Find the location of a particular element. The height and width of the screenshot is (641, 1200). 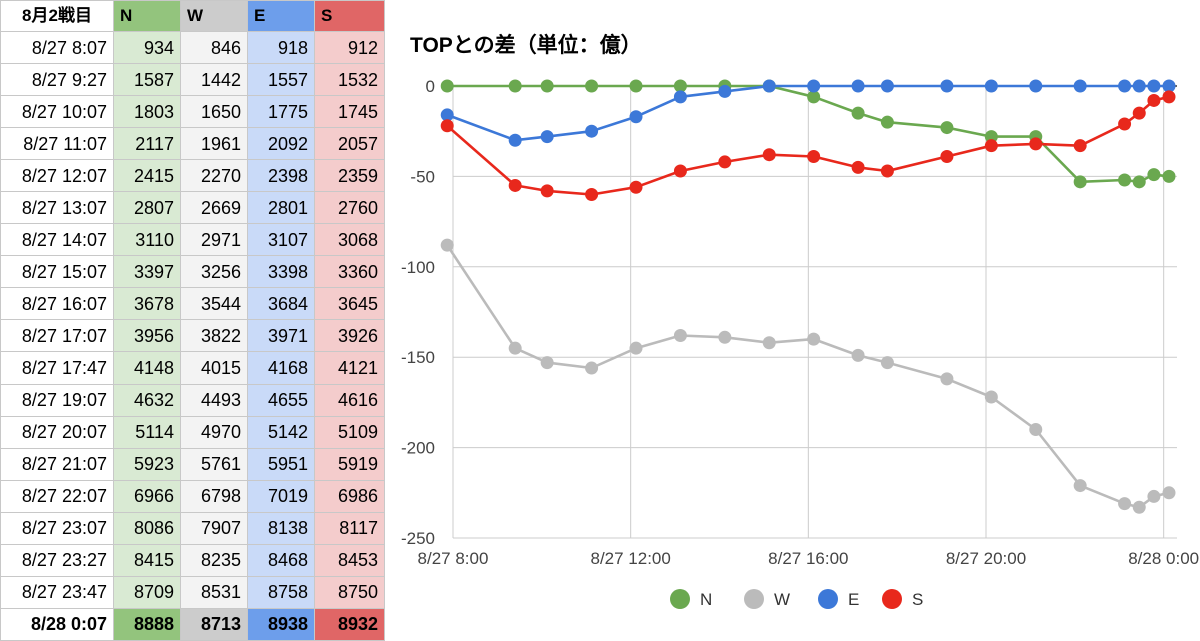

value-cell-s: 3068 is located at coordinates (349, 240).